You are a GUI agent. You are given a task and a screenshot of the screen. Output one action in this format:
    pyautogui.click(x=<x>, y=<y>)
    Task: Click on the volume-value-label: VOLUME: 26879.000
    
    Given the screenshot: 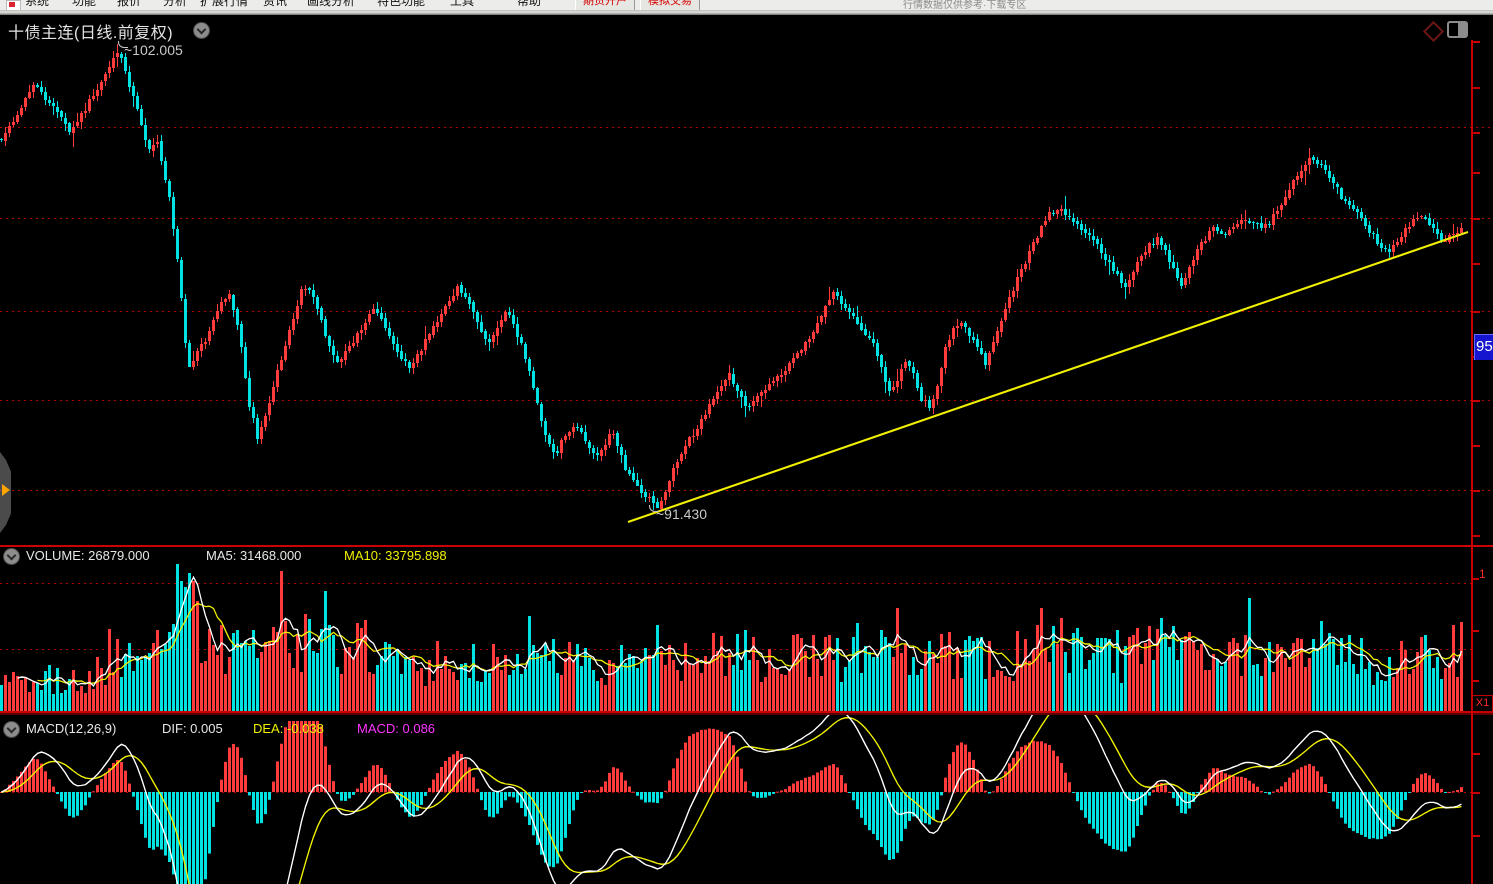 What is the action you would take?
    pyautogui.click(x=88, y=555)
    